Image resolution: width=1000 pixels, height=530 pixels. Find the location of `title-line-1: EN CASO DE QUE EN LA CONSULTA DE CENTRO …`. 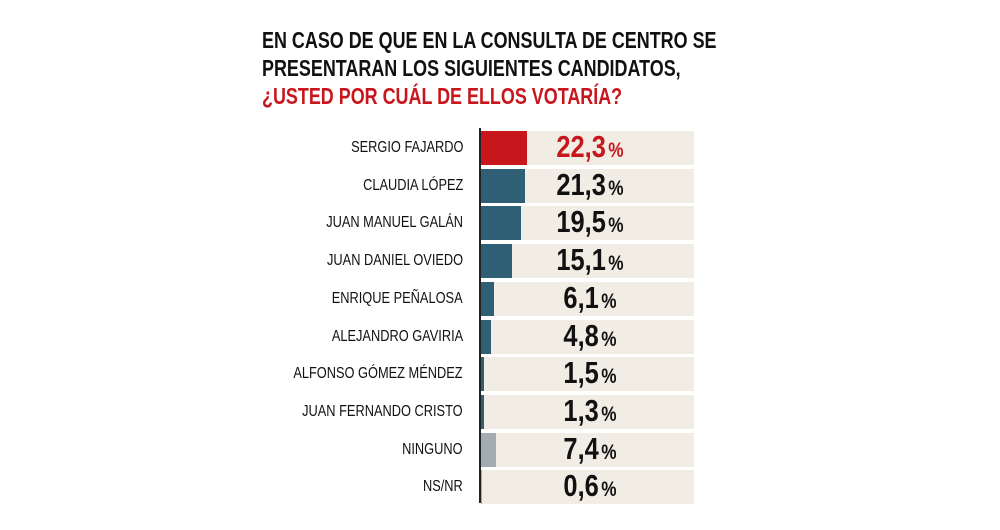

title-line-1: EN CASO DE QUE EN LA CONSULTA DE CENTRO … is located at coordinates (489, 40).